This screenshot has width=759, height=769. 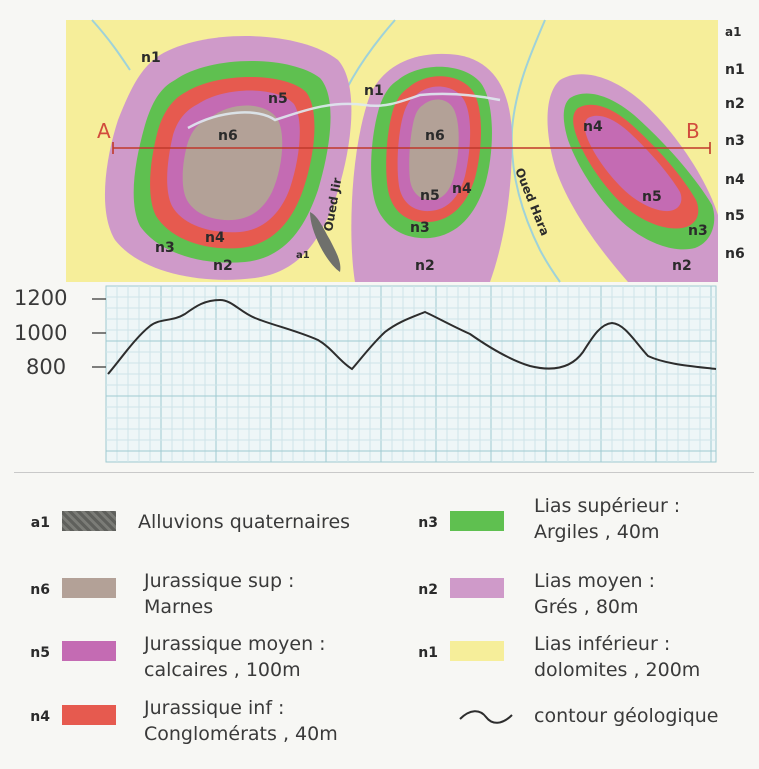 I want to click on legend-swatch-n5, so click(x=89, y=651).